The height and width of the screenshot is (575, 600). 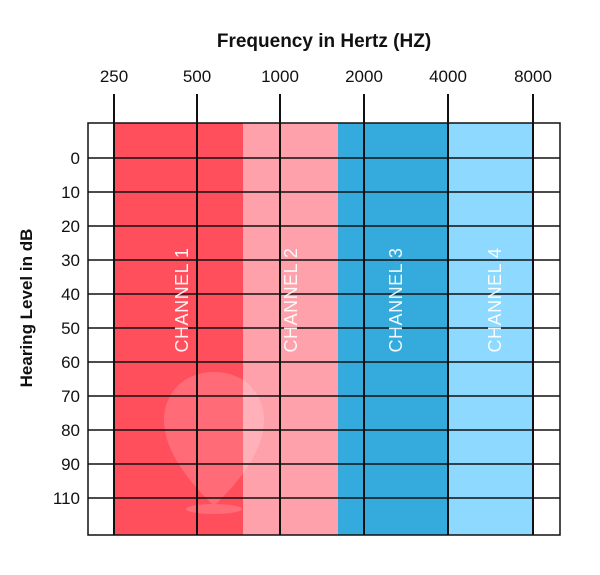 I want to click on channel-label-2: CHANNEL 2, so click(x=291, y=300).